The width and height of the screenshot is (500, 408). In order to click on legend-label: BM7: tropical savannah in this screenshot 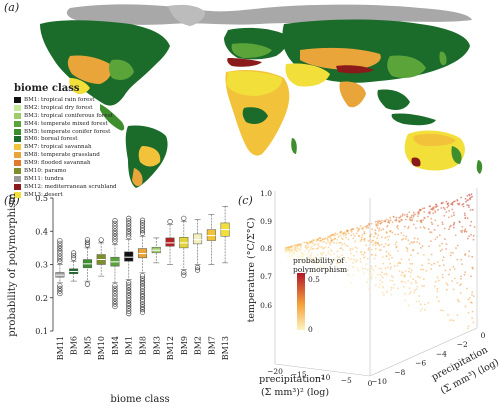, I will do `click(58, 147)`.